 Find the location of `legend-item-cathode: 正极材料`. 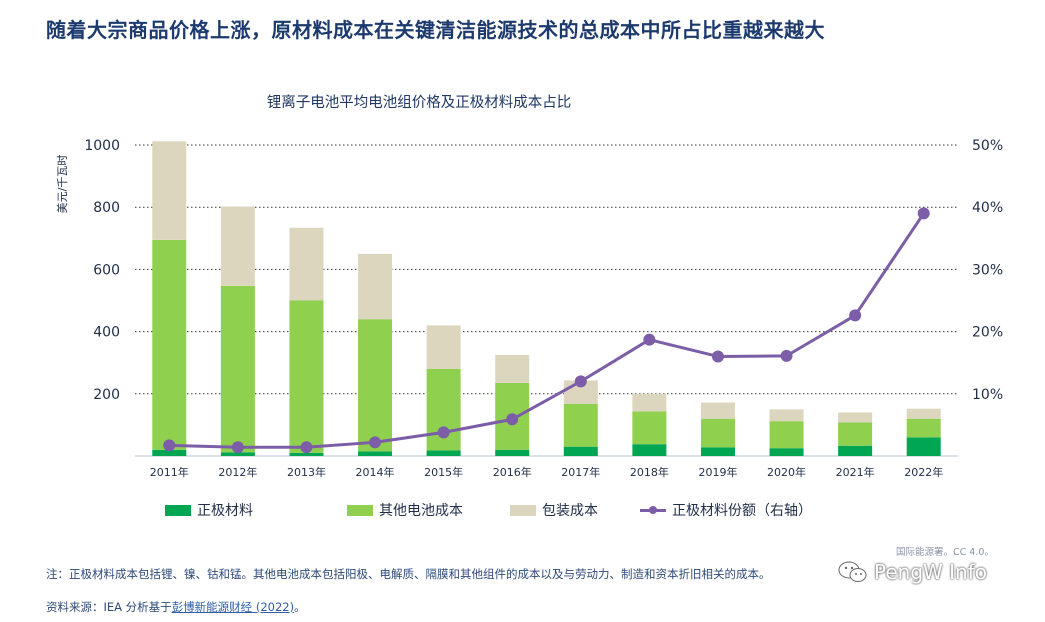

legend-item-cathode: 正极材料 is located at coordinates (209, 510).